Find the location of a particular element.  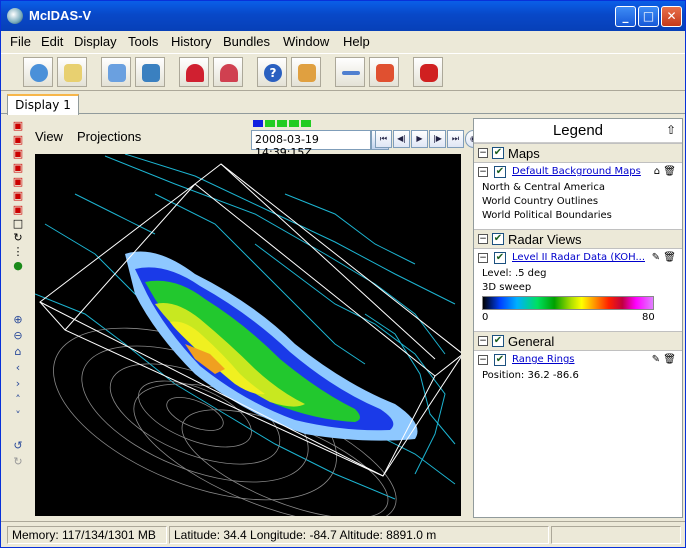

east-view-icon: ▣ is located at coordinates (18, 167).